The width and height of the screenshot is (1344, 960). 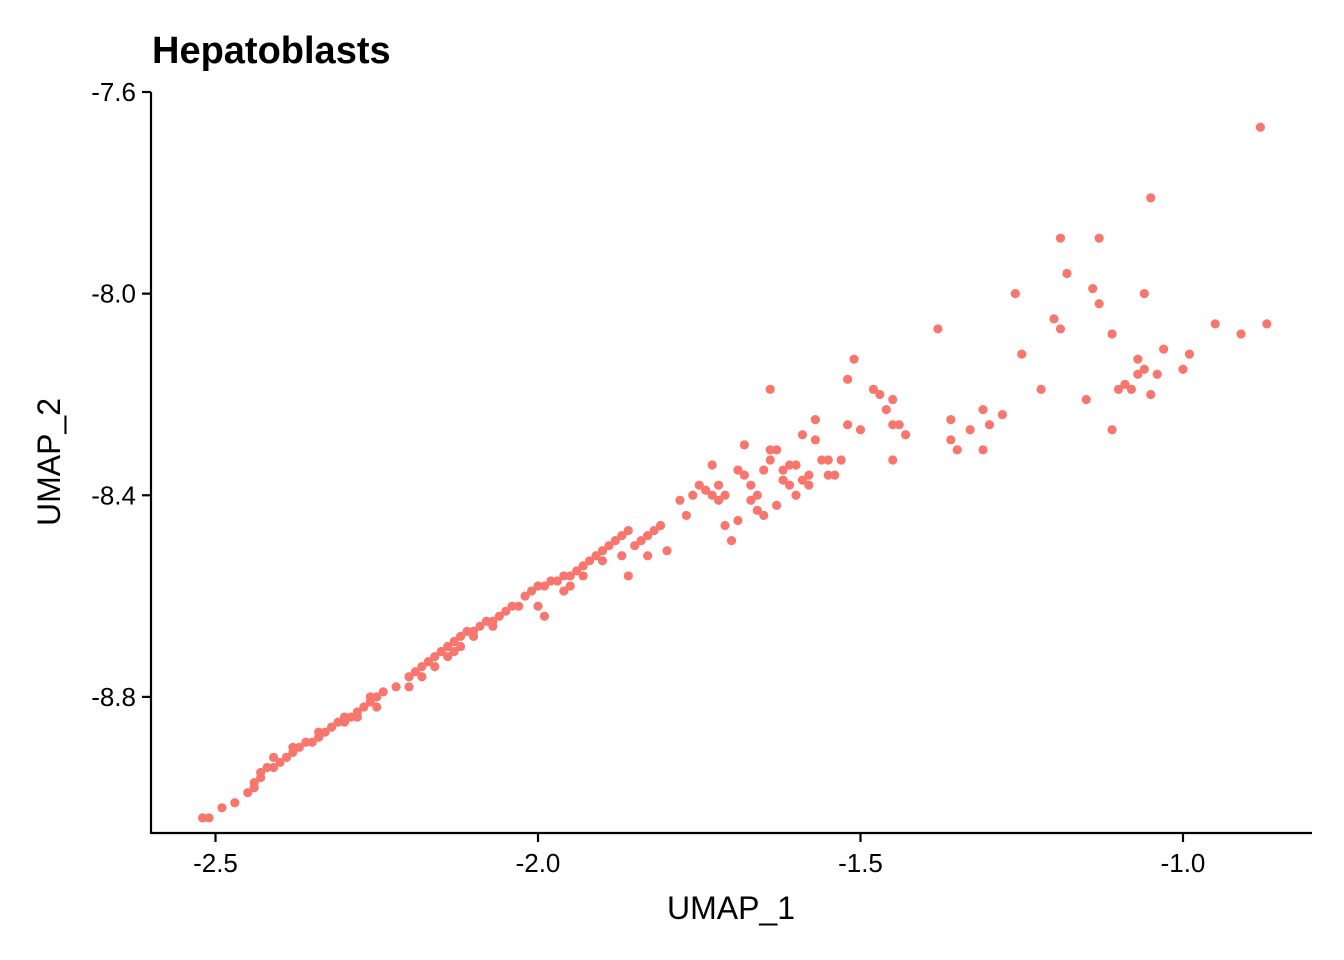 I want to click on x-axis: -2.5 -2.0 -1.5 -1.0, so click(x=731, y=854).